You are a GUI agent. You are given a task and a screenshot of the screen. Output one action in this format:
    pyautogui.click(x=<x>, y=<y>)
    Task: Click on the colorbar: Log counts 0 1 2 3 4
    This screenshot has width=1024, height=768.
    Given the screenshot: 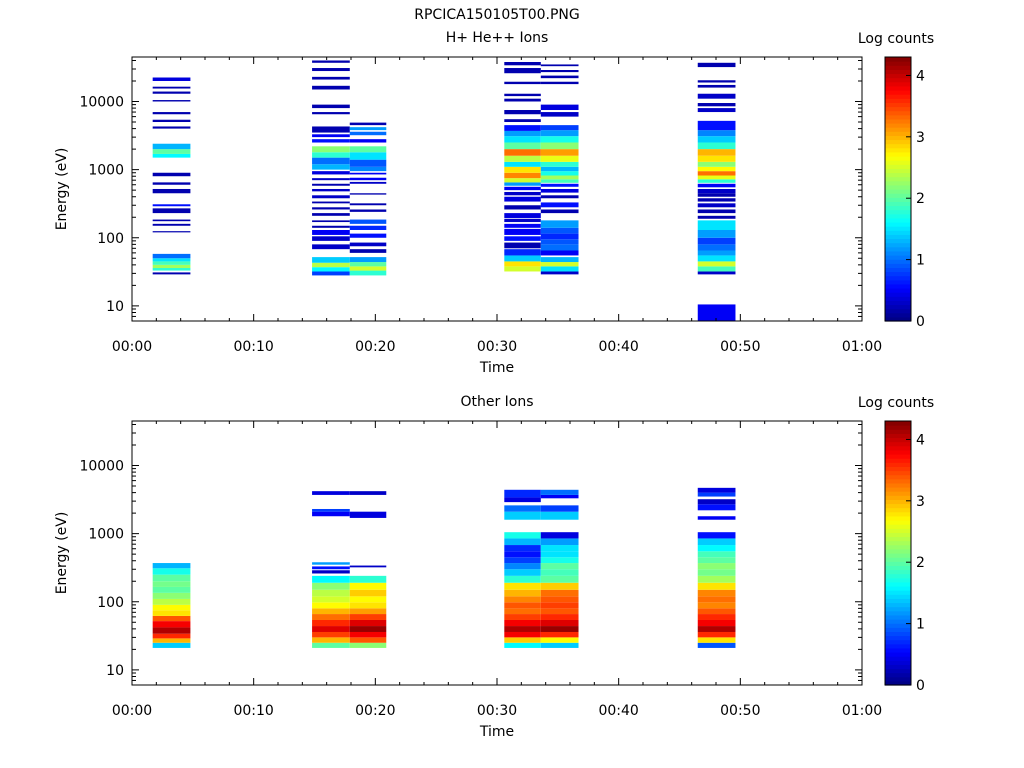 What is the action you would take?
    pyautogui.click(x=896, y=544)
    